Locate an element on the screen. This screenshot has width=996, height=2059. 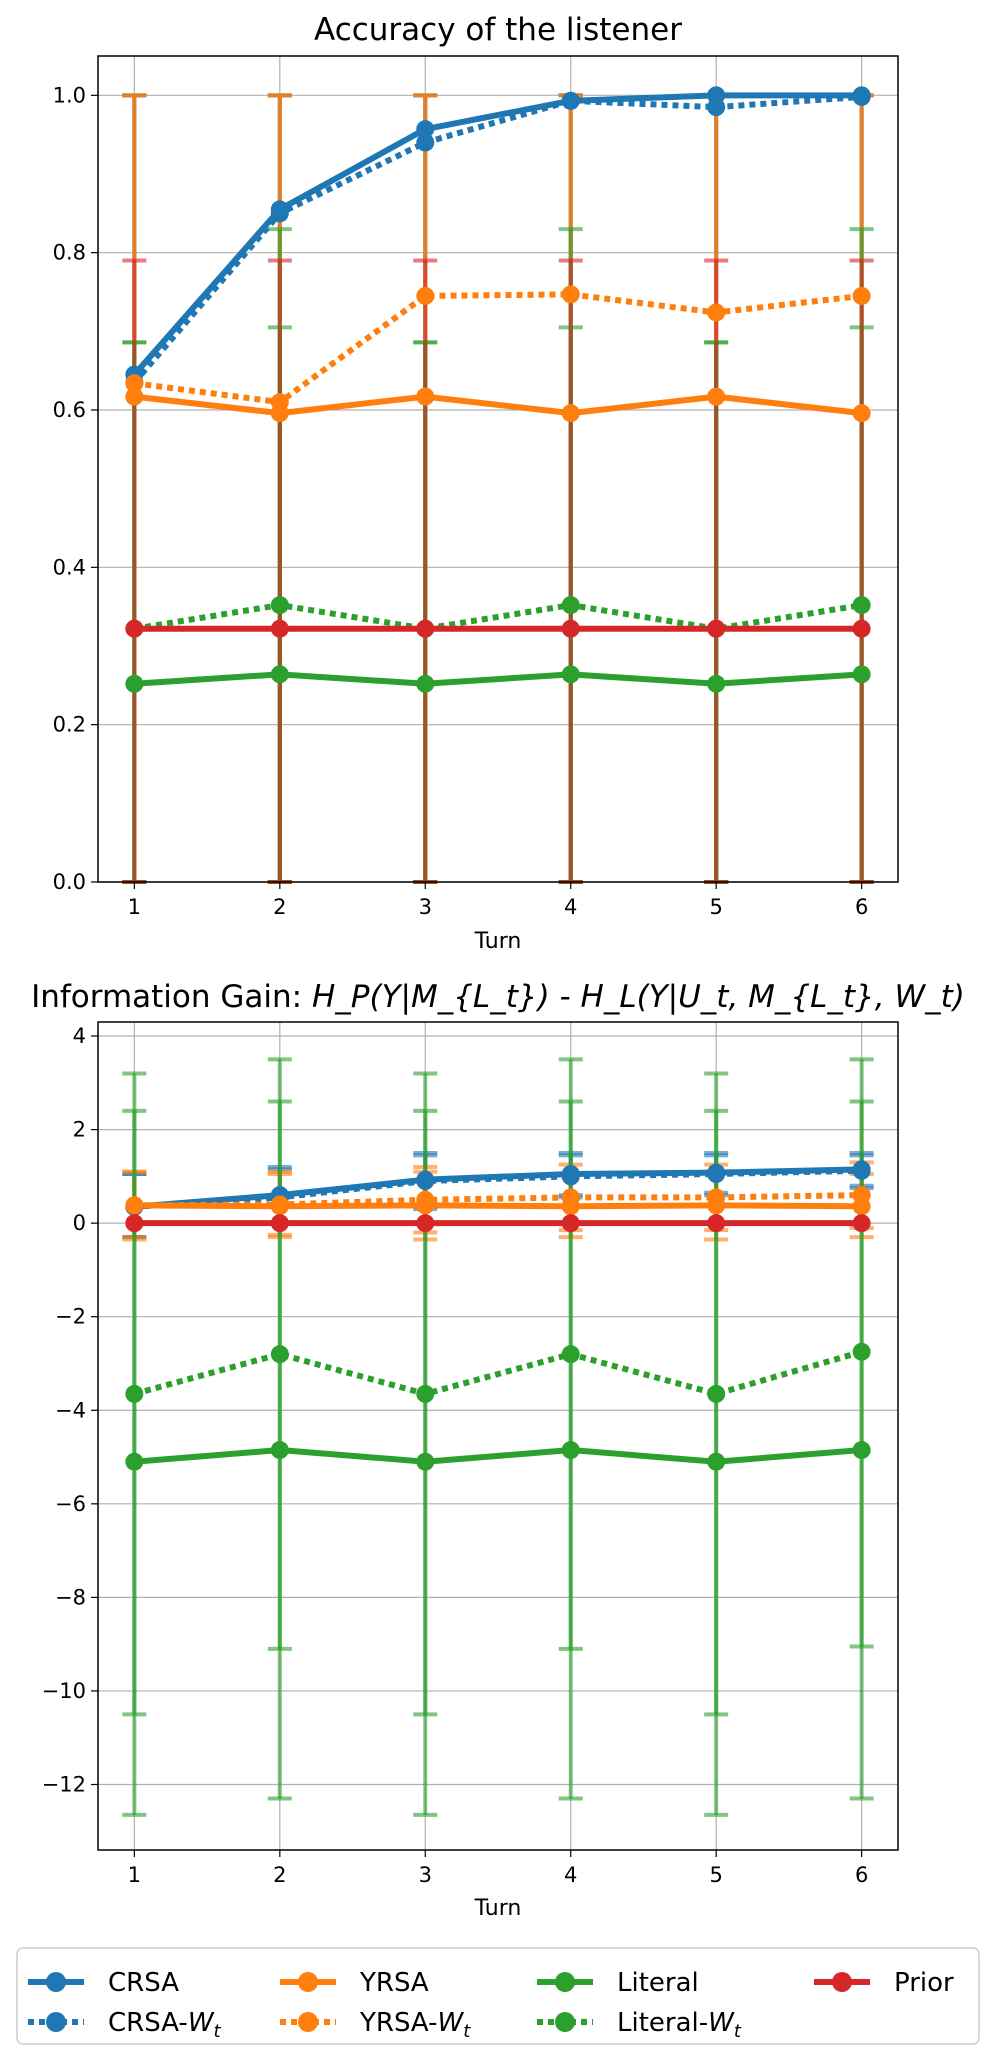
y-tick-label: 0.6 is located at coordinates (69, 410).